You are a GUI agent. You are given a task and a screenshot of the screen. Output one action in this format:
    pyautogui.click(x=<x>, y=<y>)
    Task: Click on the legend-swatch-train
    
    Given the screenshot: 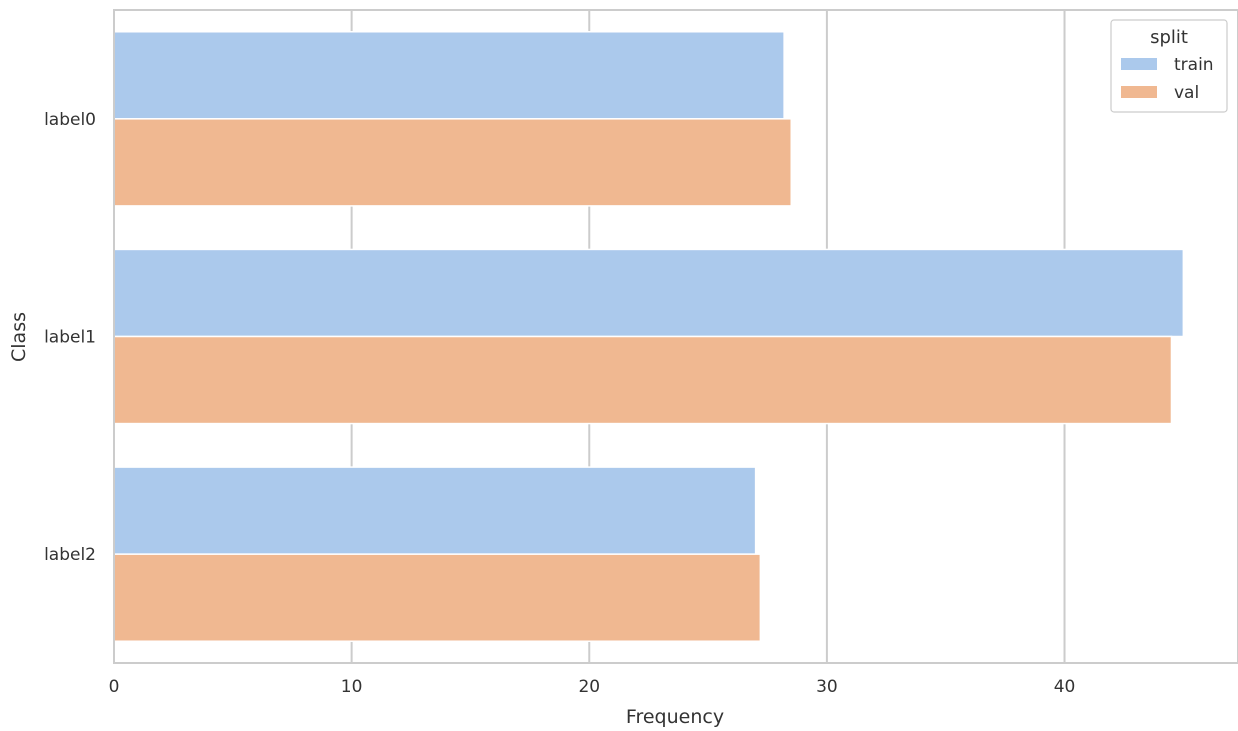 What is the action you would take?
    pyautogui.click(x=1139, y=64)
    